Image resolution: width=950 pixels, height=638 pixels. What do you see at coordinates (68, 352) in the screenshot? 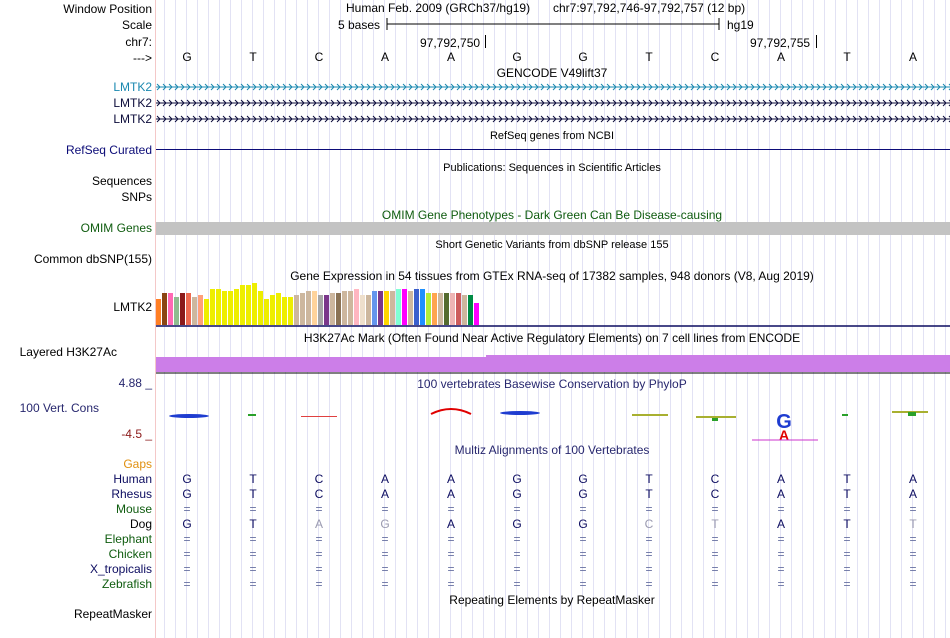
I see `h3k27ac-label: Layered H3K27Ac` at bounding box center [68, 352].